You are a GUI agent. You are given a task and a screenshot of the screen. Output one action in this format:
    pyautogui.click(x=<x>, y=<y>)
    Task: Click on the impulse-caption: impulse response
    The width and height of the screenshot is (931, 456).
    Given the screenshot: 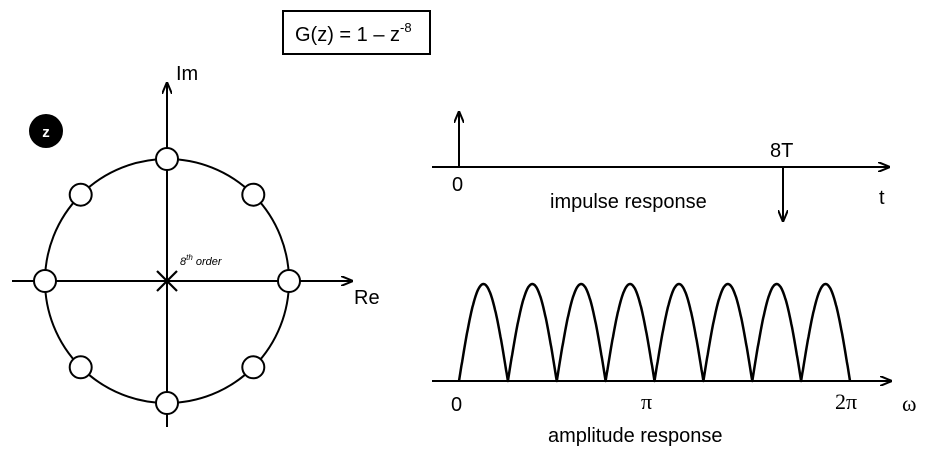 What is the action you would take?
    pyautogui.click(x=628, y=202)
    